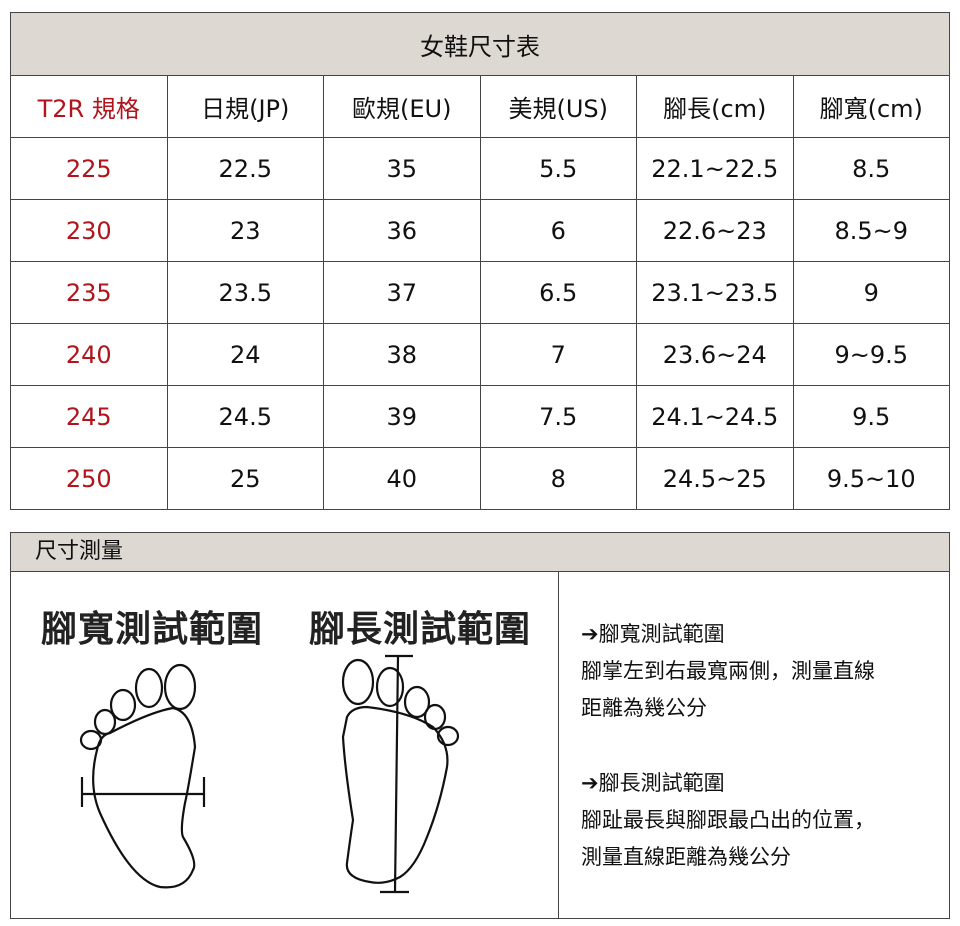 Image resolution: width=960 pixels, height=926 pixels. Describe the element at coordinates (402, 478) in the screenshot. I see `table-cell: 40` at that location.